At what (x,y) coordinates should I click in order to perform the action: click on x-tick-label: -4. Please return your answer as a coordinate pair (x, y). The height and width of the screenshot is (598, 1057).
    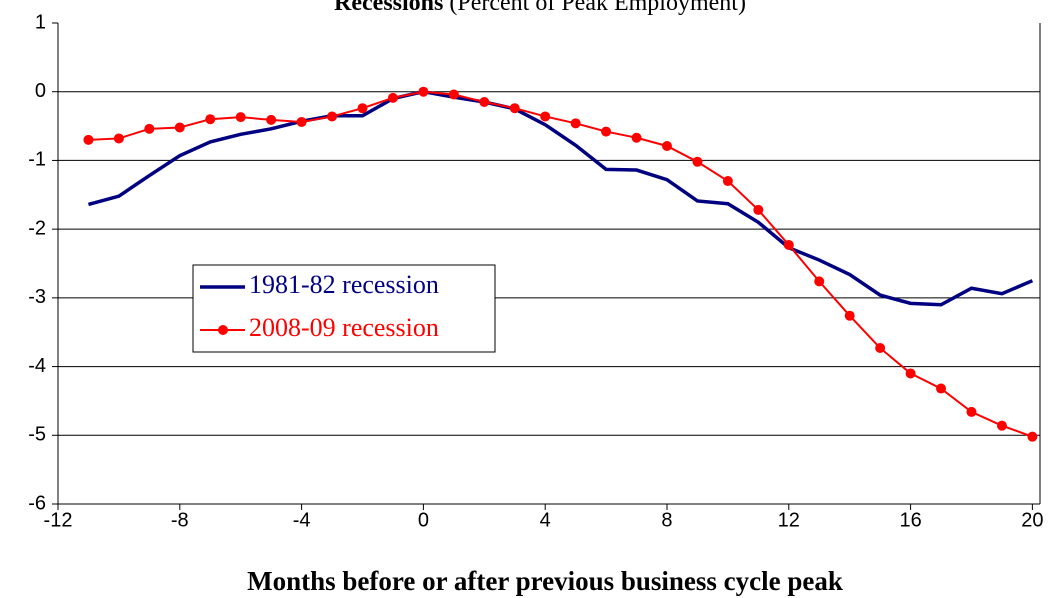
    Looking at the image, I should click on (302, 520).